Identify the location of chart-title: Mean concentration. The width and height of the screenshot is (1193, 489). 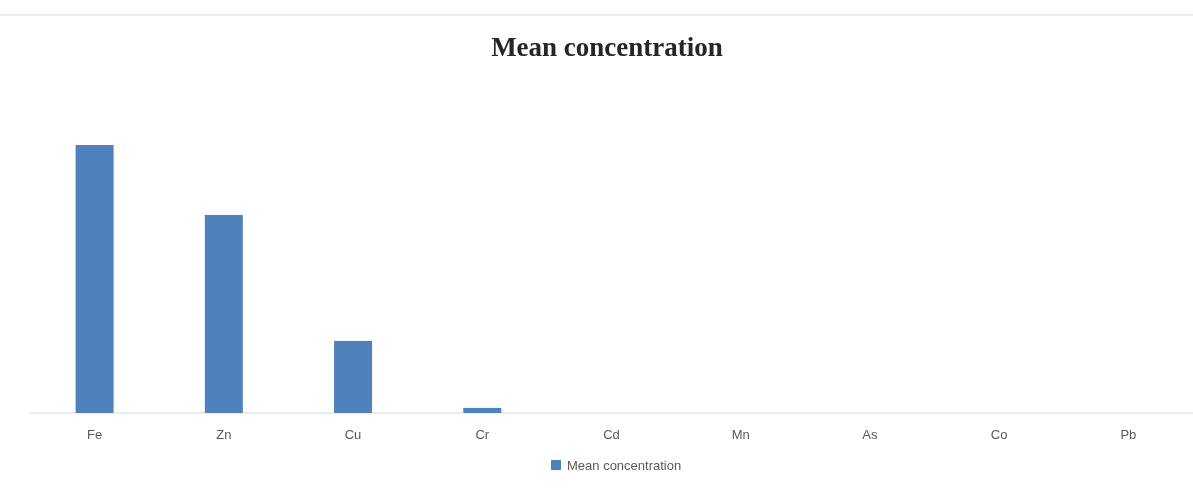
(607, 47).